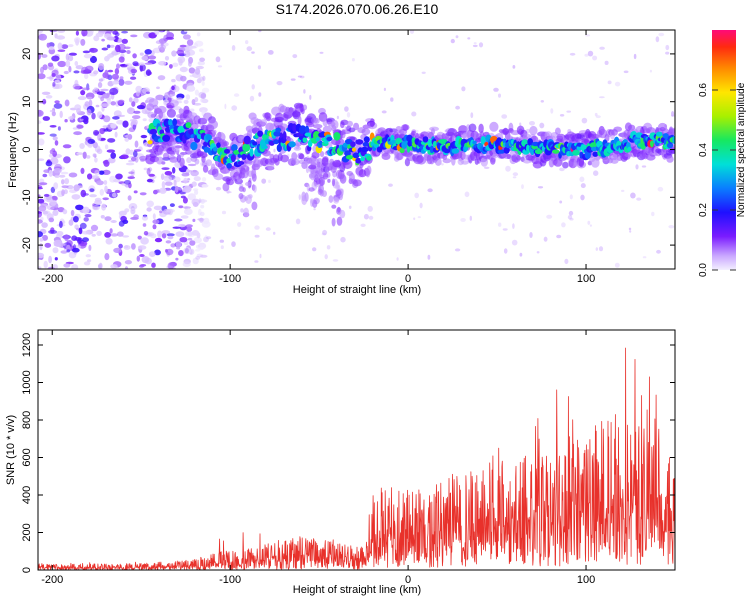 This screenshot has height=600, width=750. Describe the element at coordinates (703, 90) in the screenshot. I see `colorbar-tick-label: 0.6` at that location.